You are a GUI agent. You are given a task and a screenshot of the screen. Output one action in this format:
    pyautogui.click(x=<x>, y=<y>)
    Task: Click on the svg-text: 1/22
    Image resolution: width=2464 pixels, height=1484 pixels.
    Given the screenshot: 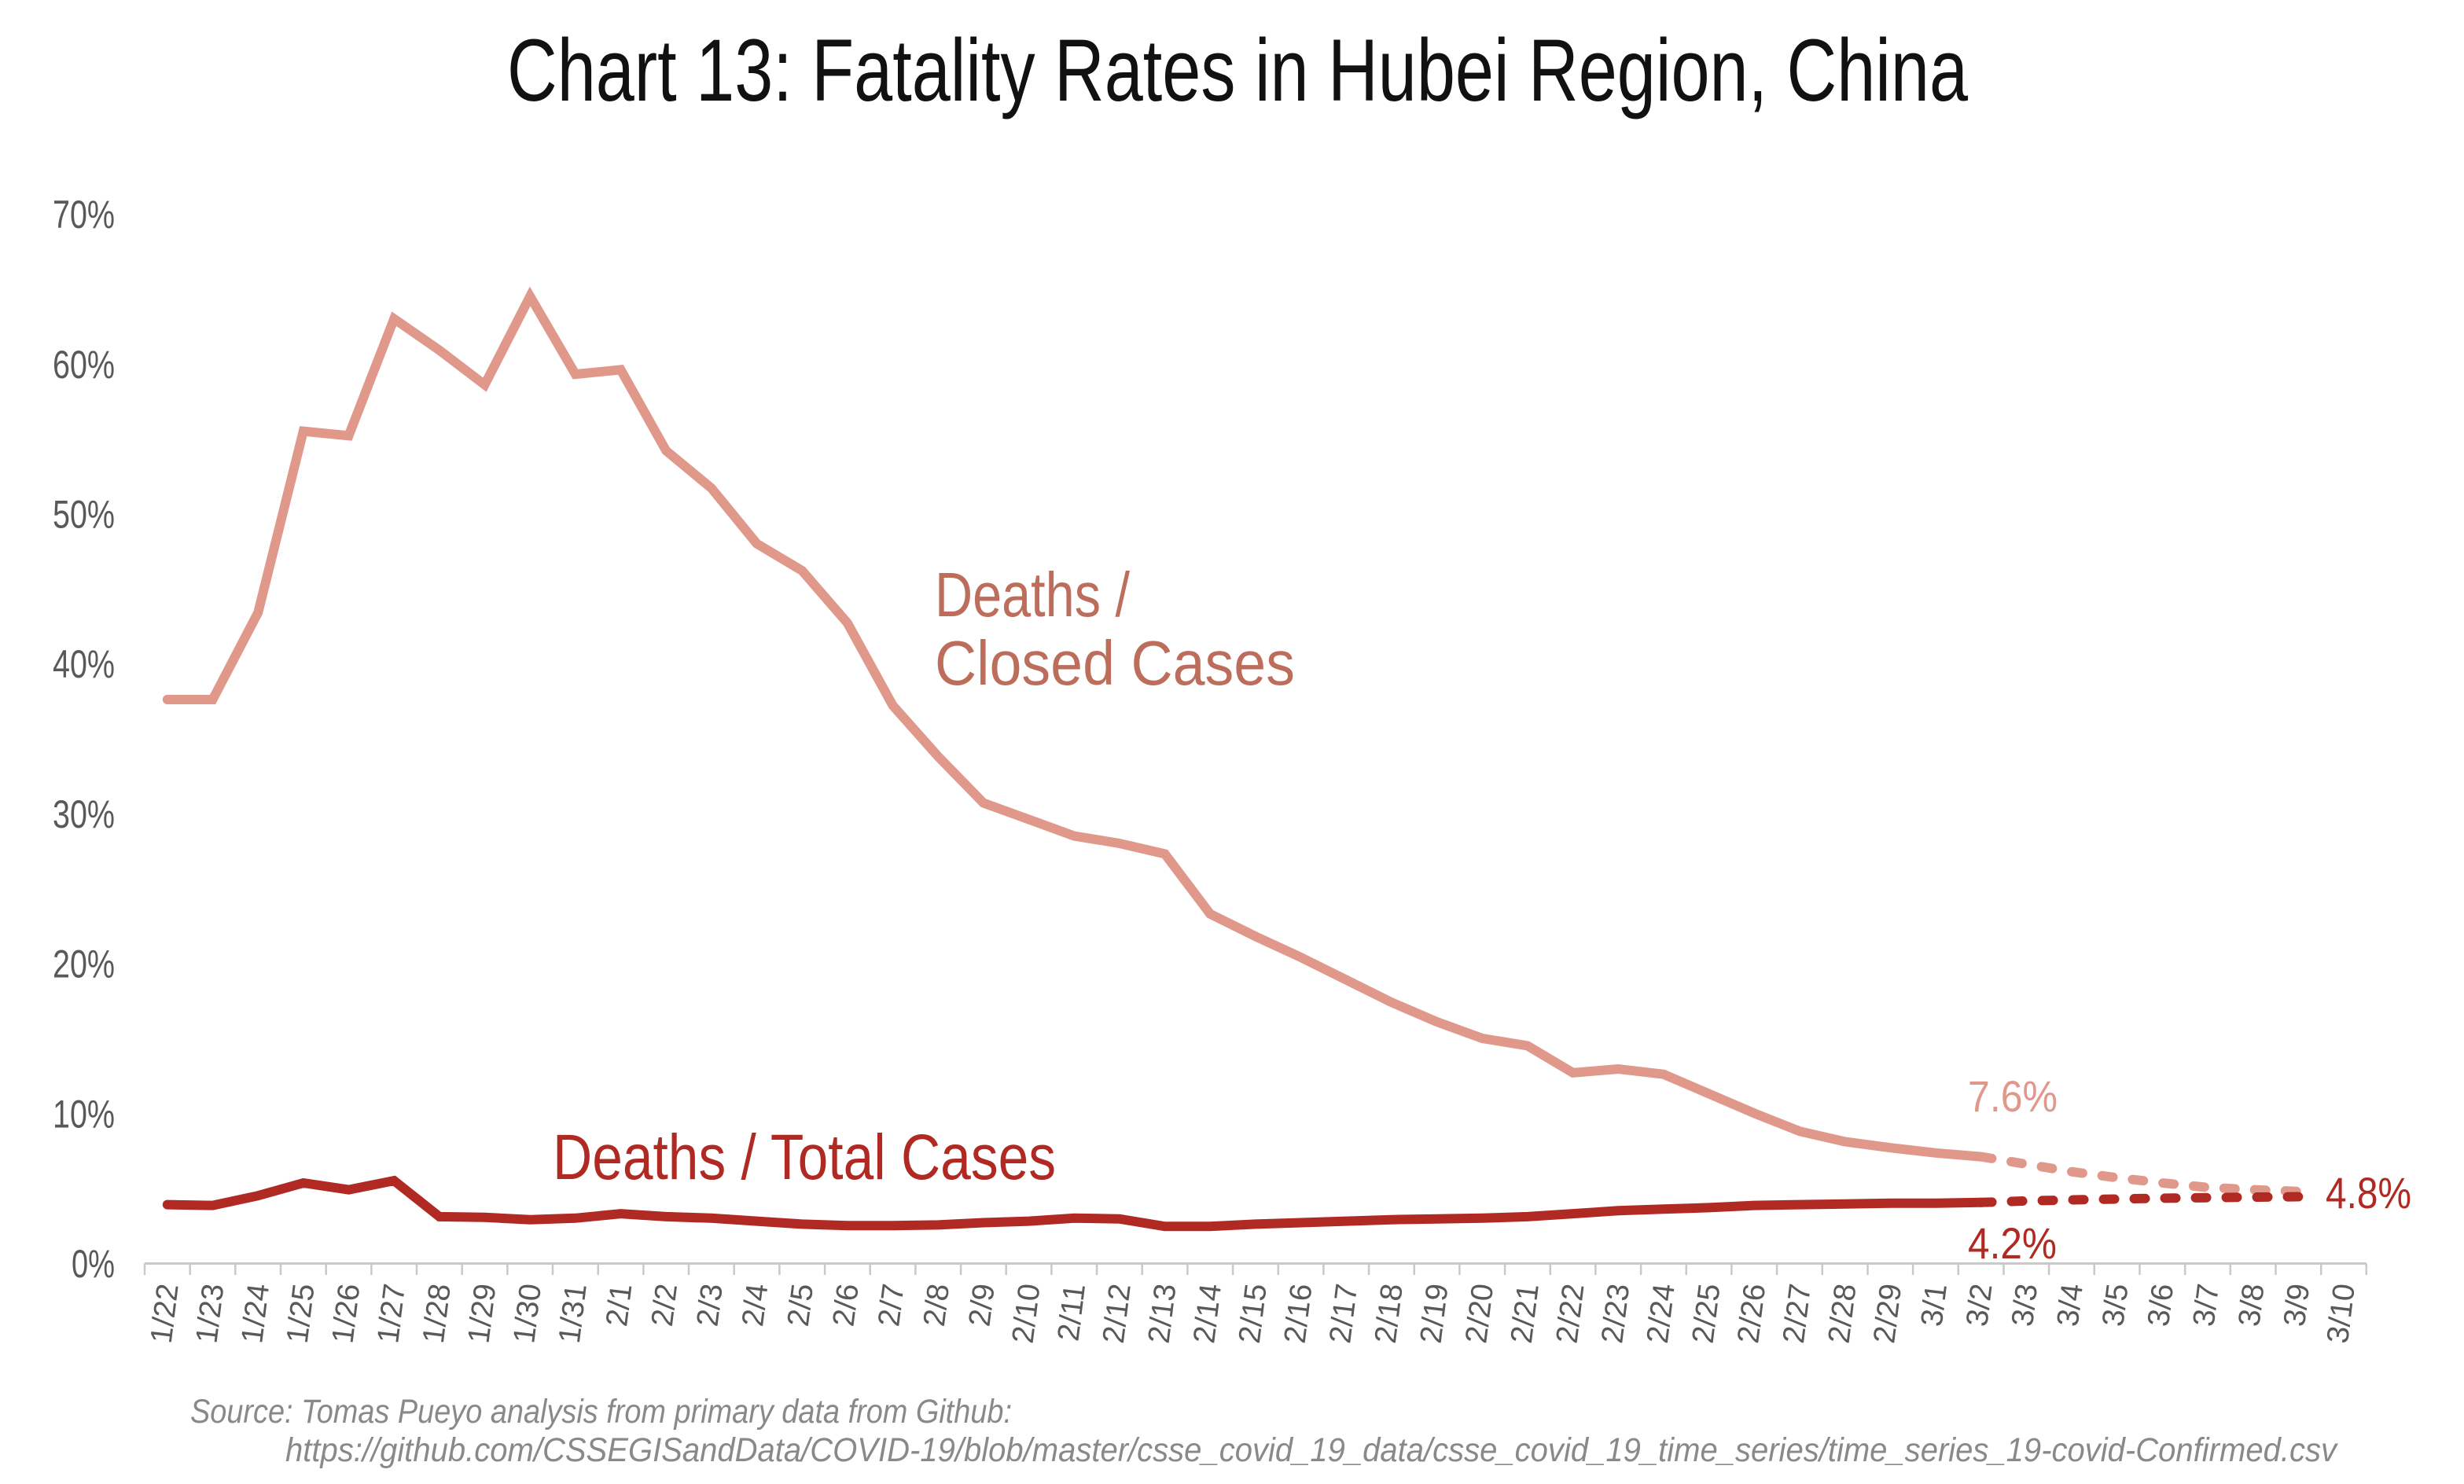 What is the action you would take?
    pyautogui.click(x=165, y=1314)
    